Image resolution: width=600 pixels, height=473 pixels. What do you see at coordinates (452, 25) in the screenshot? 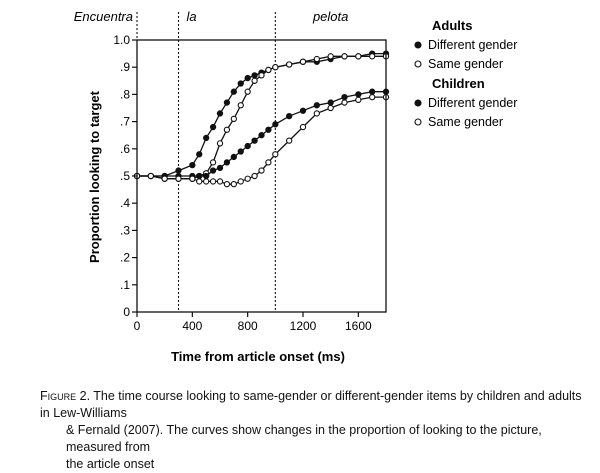
I see `legend-group-title: Adults` at bounding box center [452, 25].